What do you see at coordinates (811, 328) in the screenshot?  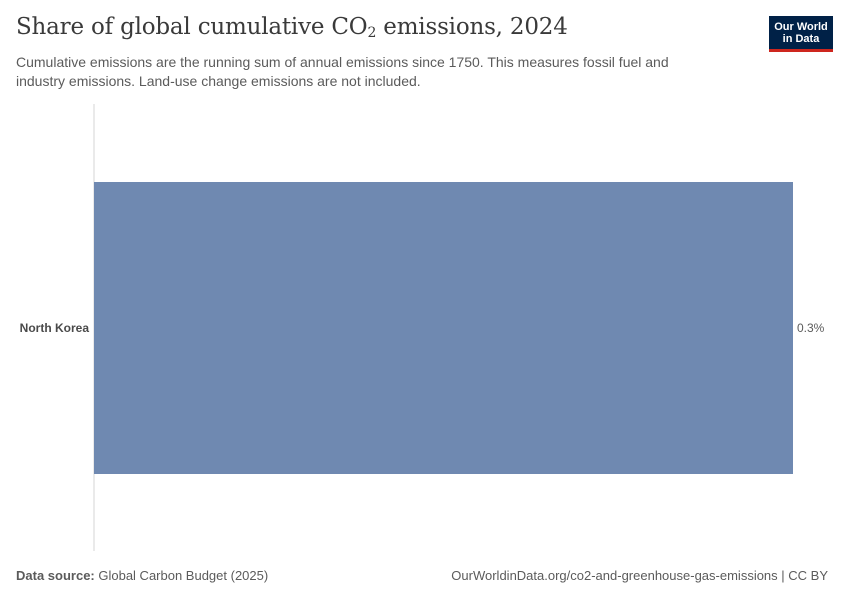 I see `value-label: 0.3%` at bounding box center [811, 328].